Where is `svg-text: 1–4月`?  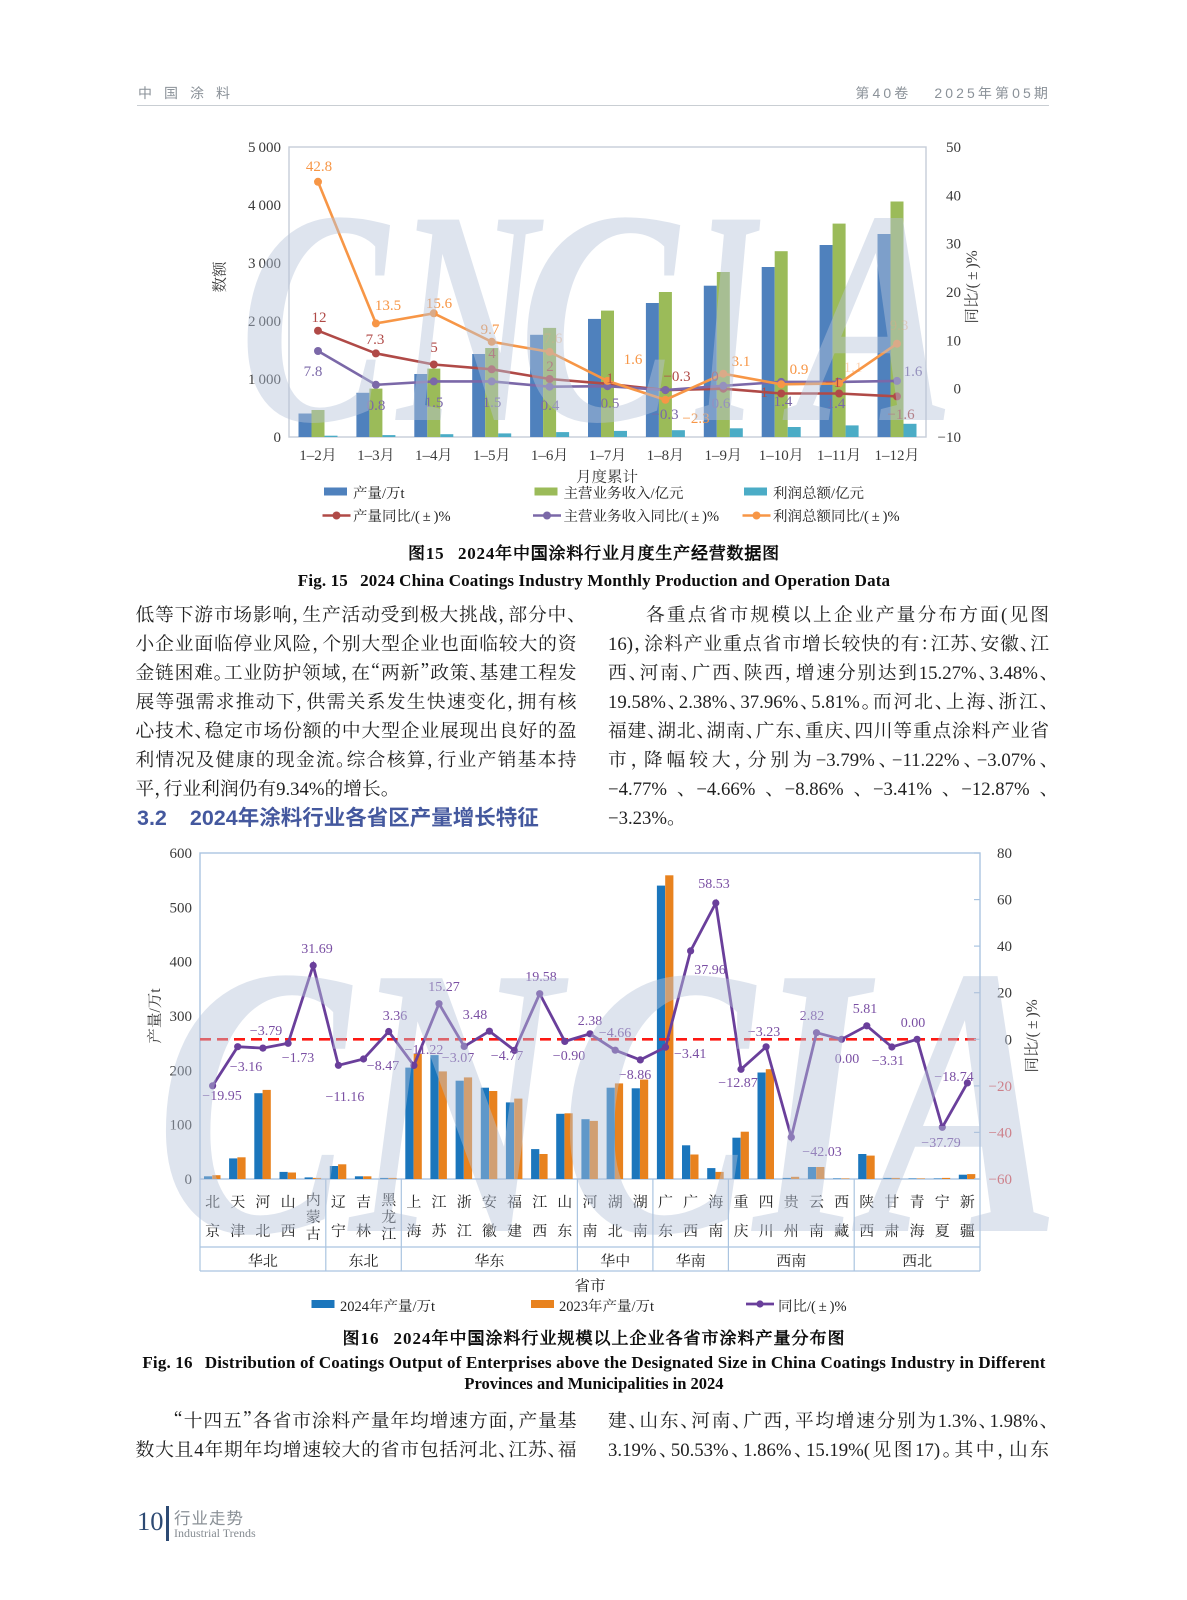 svg-text: 1–4月 is located at coordinates (434, 455).